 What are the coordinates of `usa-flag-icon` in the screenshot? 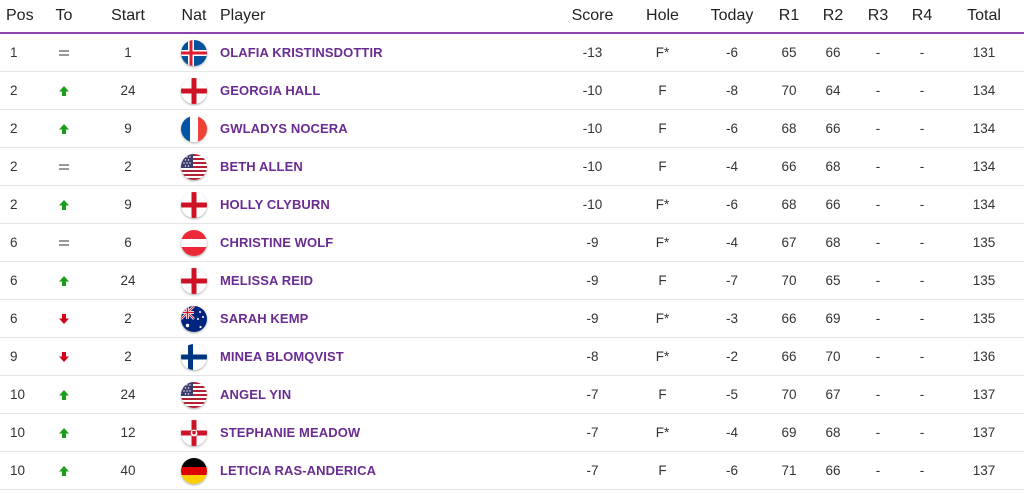 It's located at (194, 394).